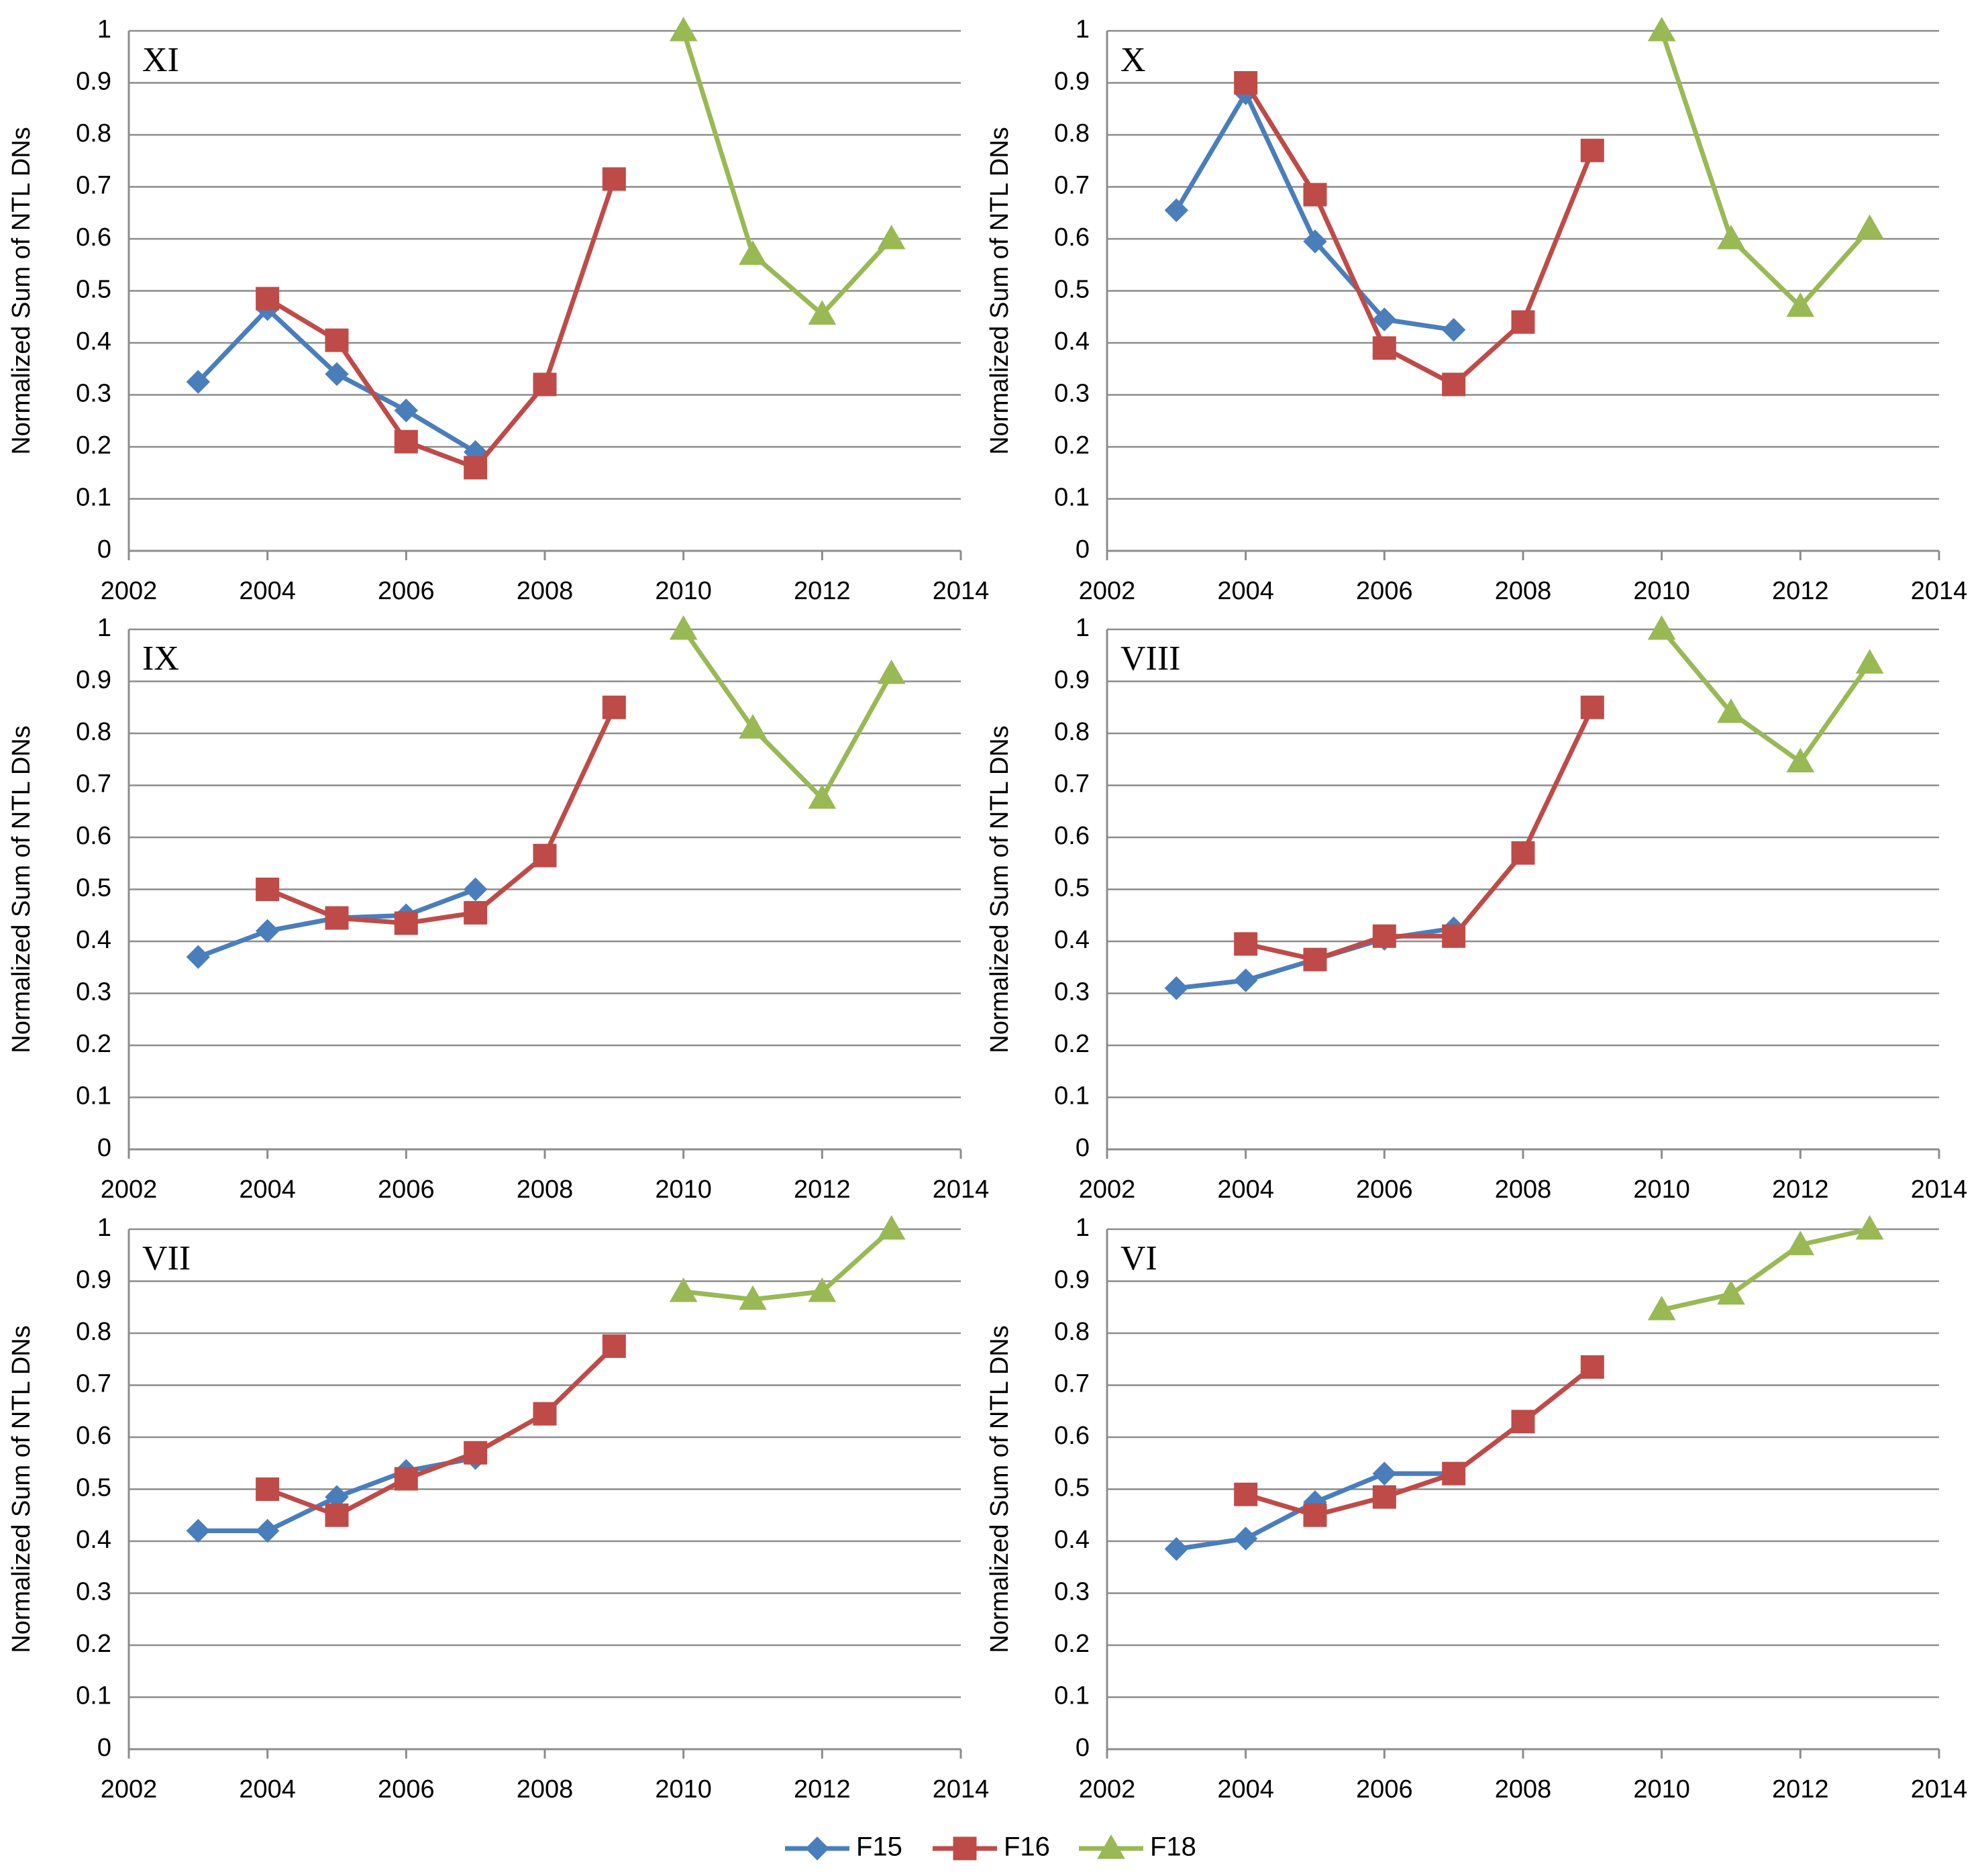 The height and width of the screenshot is (1876, 1986). What do you see at coordinates (1315, 212) in the screenshot?
I see `series-line-f15` at bounding box center [1315, 212].